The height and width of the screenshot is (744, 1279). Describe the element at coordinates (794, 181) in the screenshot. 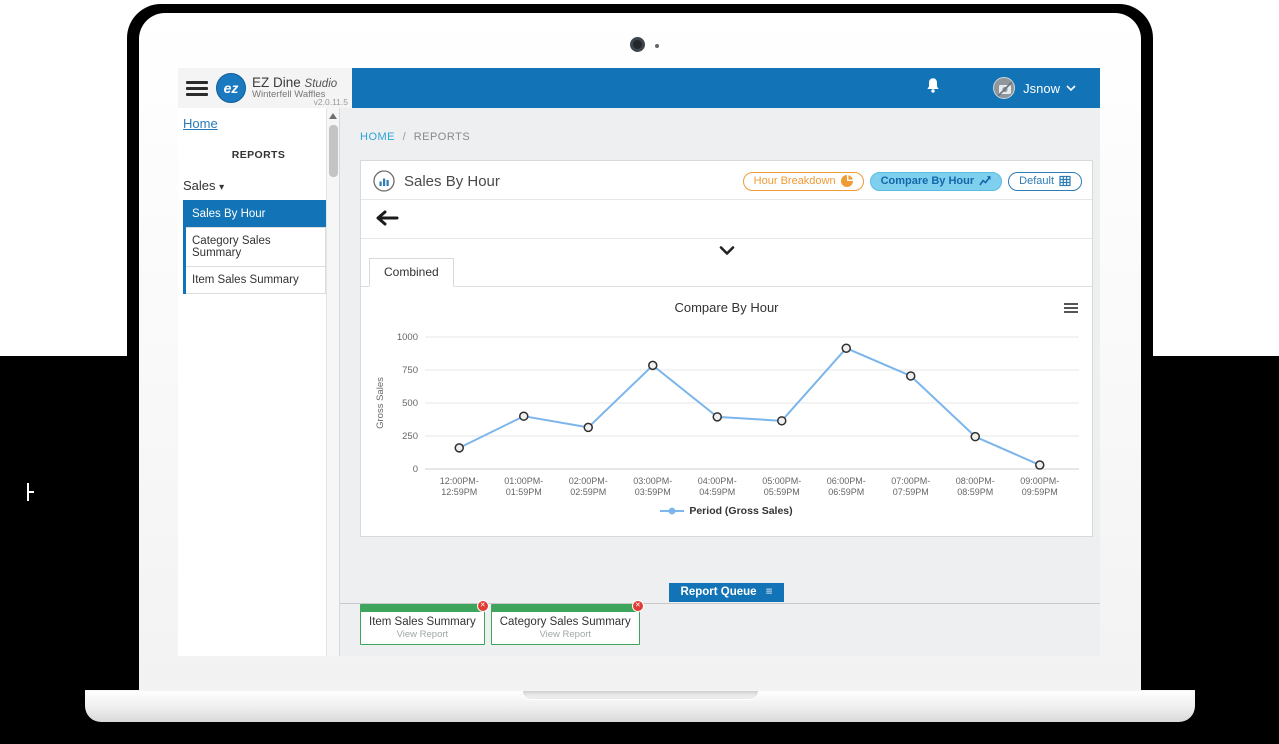

I see `button-label: Hour Breakdown` at that location.